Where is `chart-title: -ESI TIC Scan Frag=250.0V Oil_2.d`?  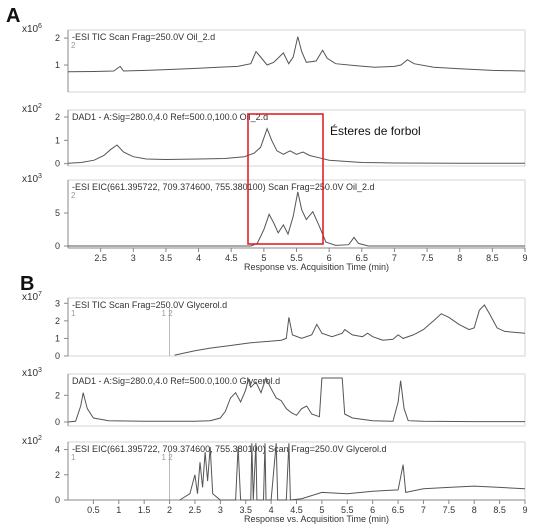 chart-title: -ESI TIC Scan Frag=250.0V Oil_2.d is located at coordinates (143, 37).